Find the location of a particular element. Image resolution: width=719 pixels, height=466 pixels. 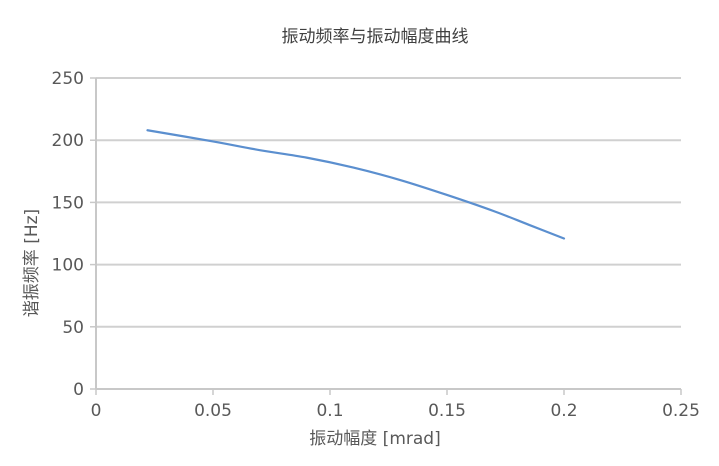

x-tick-label-2: 0.1 is located at coordinates (329, 411).